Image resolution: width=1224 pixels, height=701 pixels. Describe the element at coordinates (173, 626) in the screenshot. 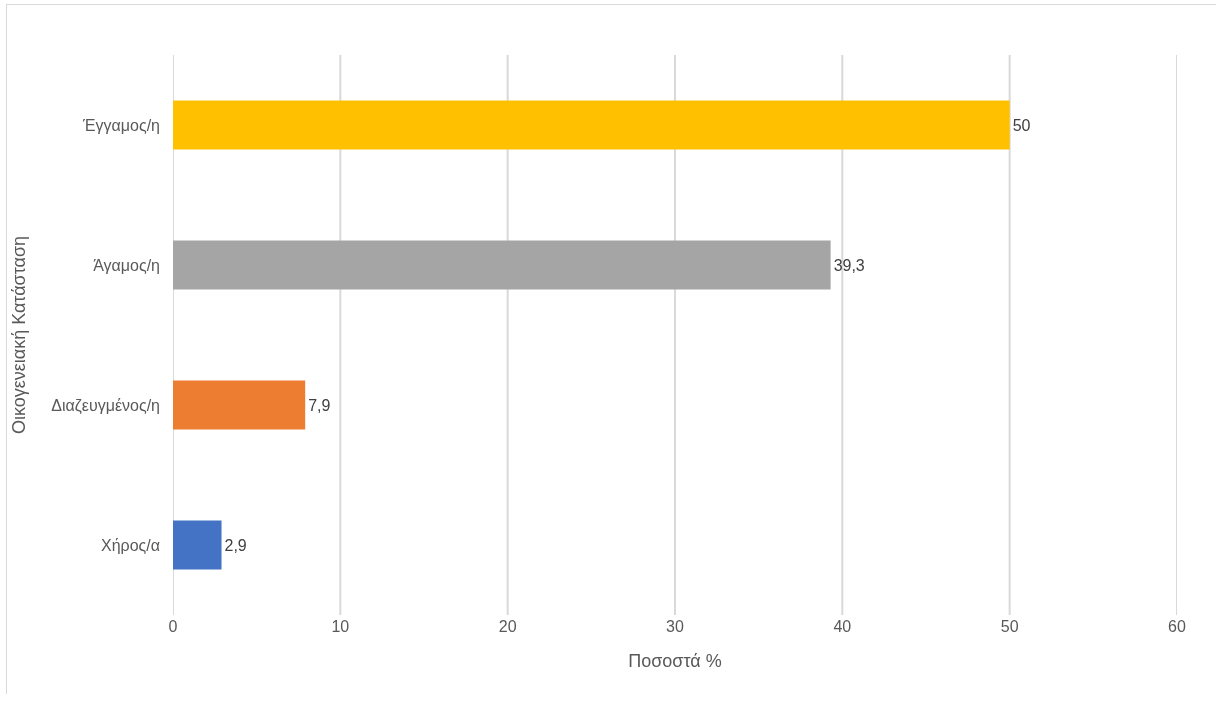

I see `x-tick-label: 0` at that location.